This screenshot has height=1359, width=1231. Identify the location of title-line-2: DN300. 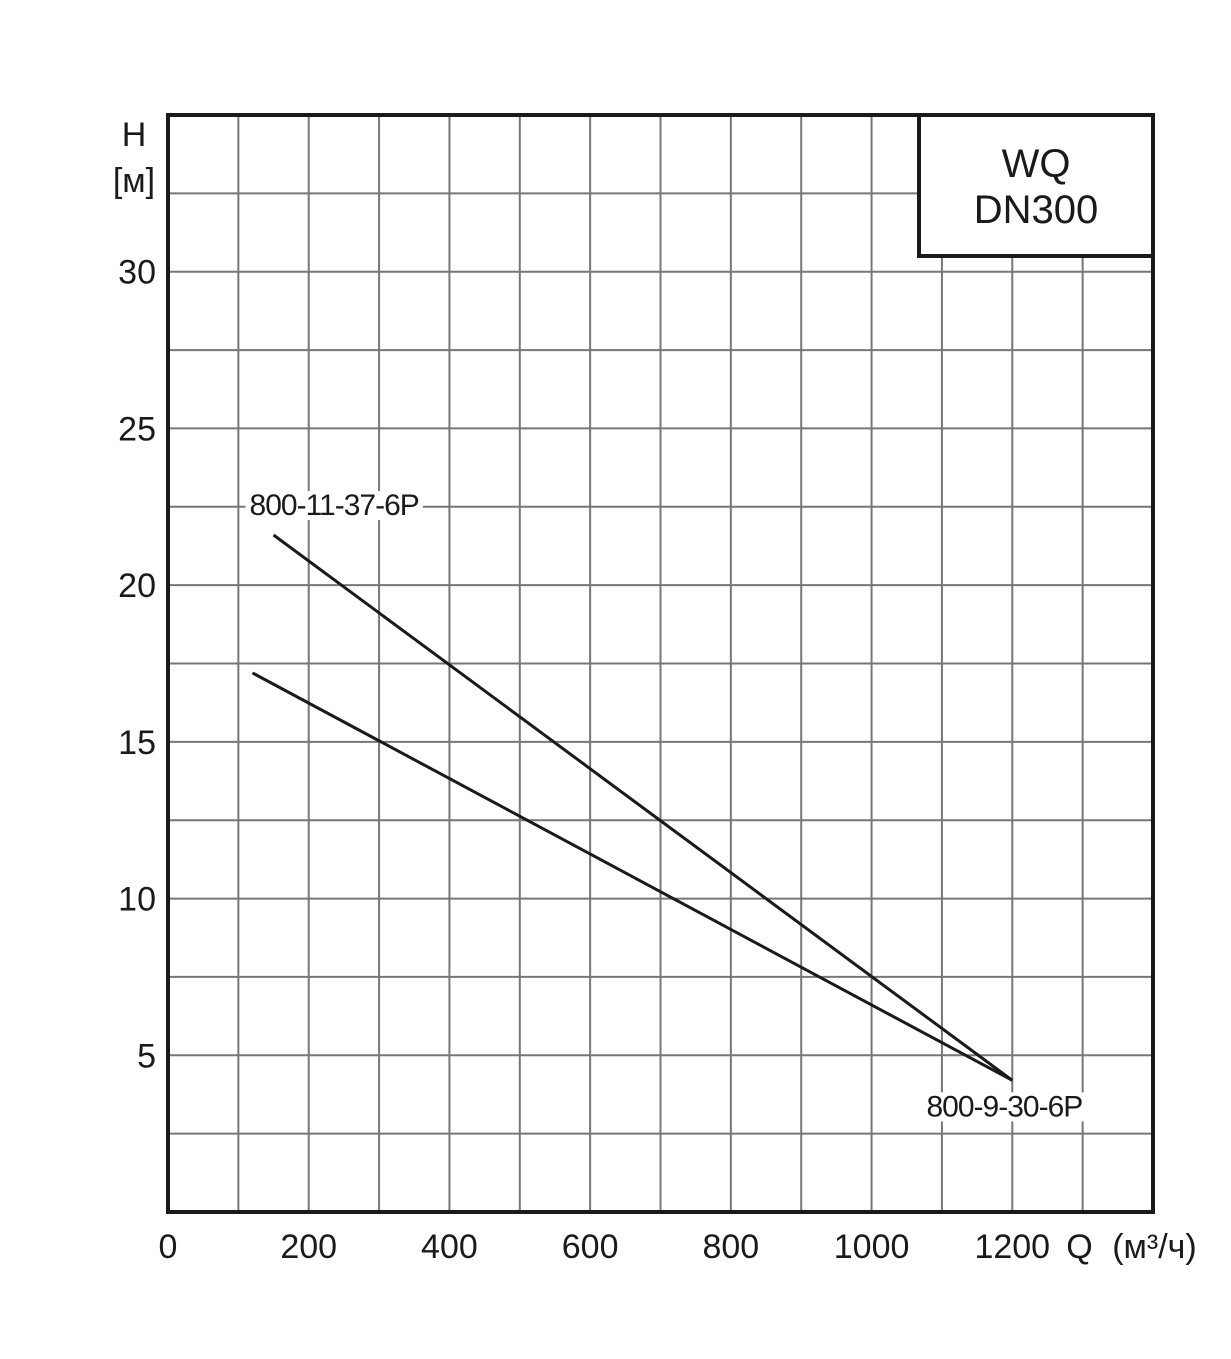
(1036, 210).